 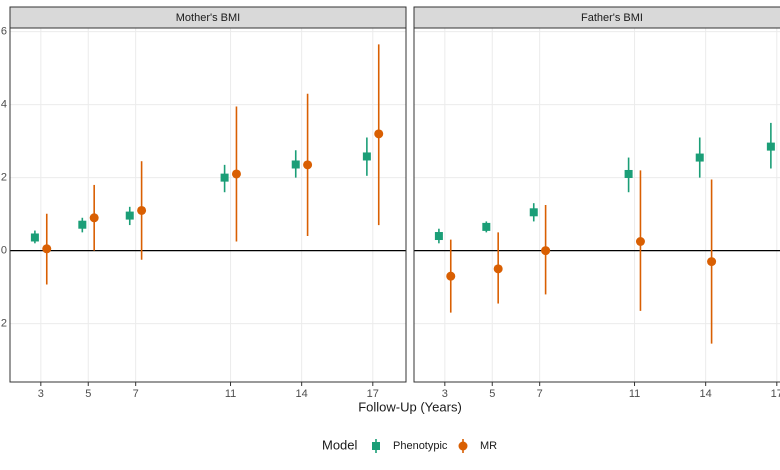 What do you see at coordinates (410, 406) in the screenshot?
I see `x-axis-label: Follow-Up (Years)` at bounding box center [410, 406].